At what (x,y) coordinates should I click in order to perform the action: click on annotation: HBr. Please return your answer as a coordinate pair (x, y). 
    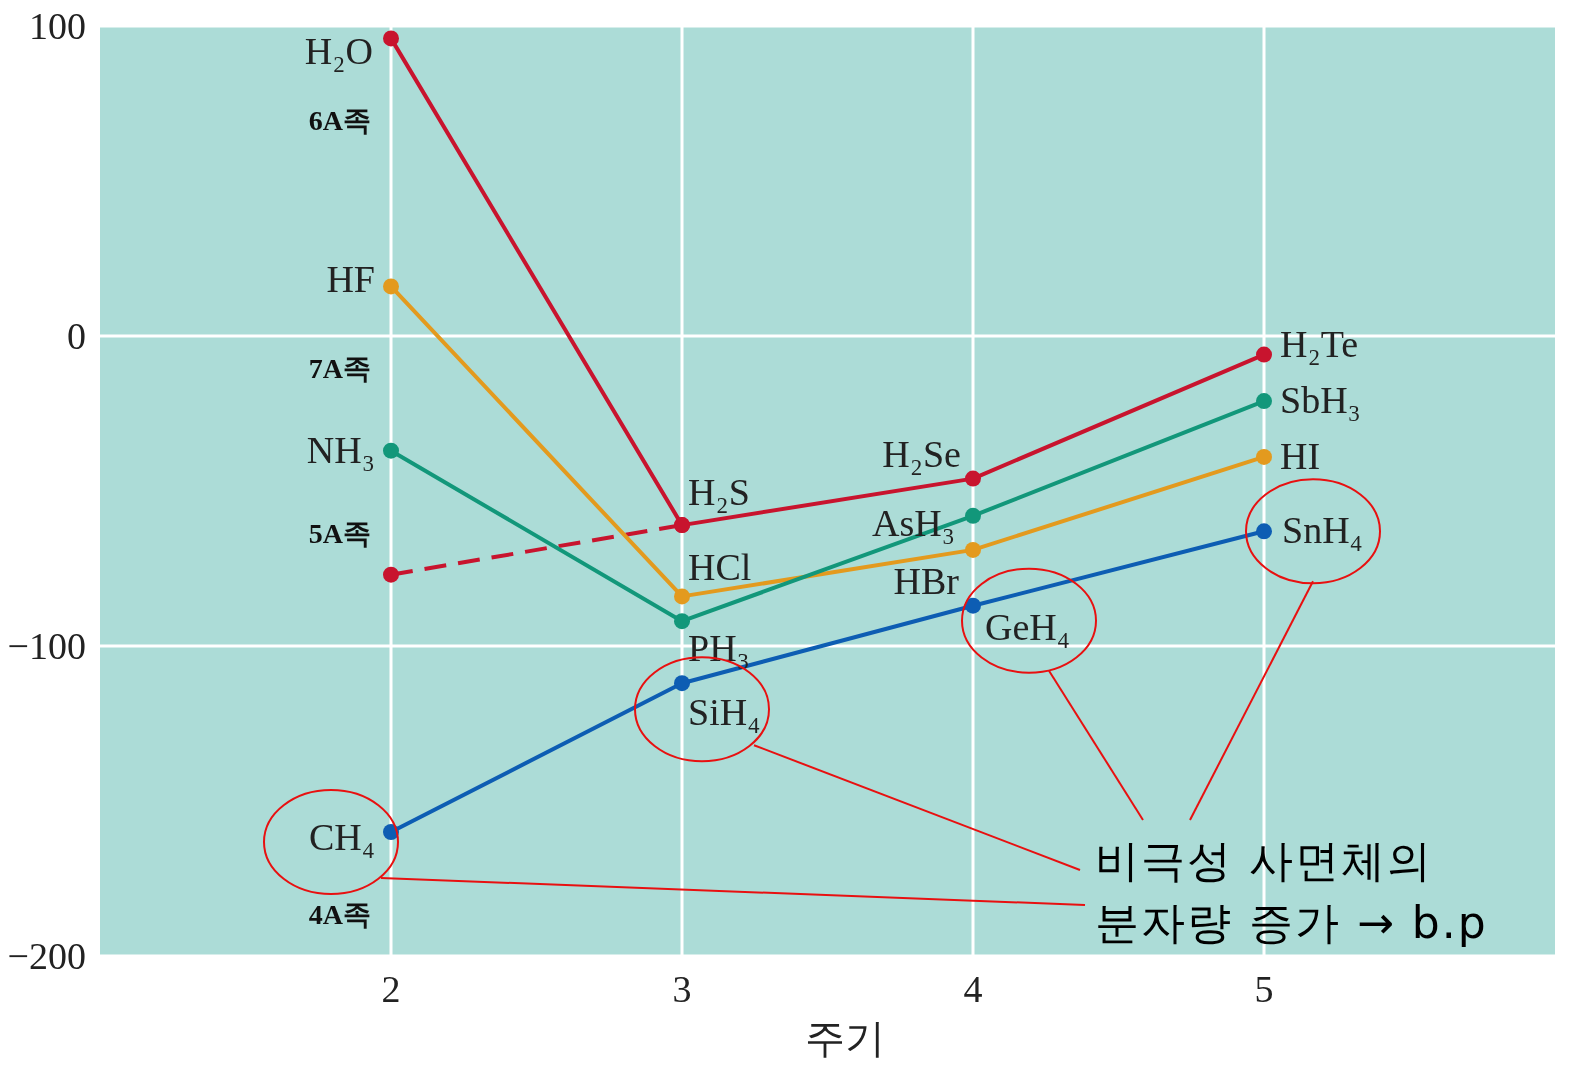
    Looking at the image, I should click on (926, 580).